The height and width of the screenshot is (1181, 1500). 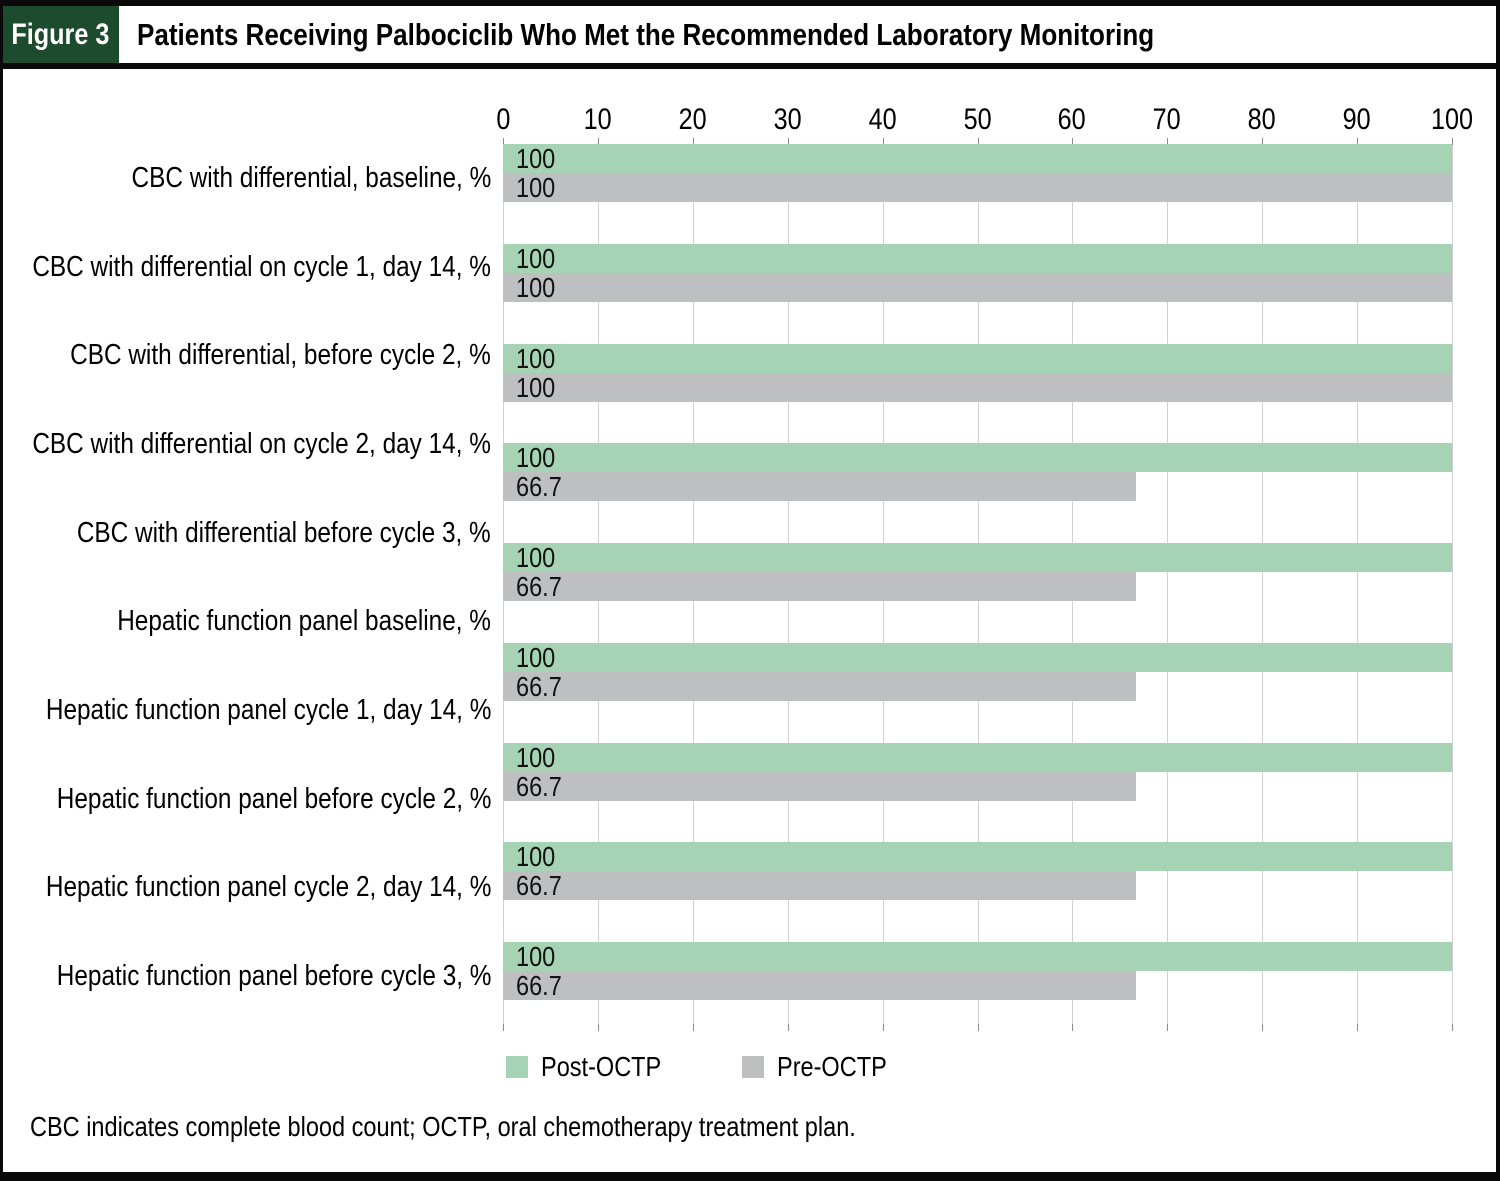 I want to click on figure-tag: Figure 3, so click(x=60, y=34).